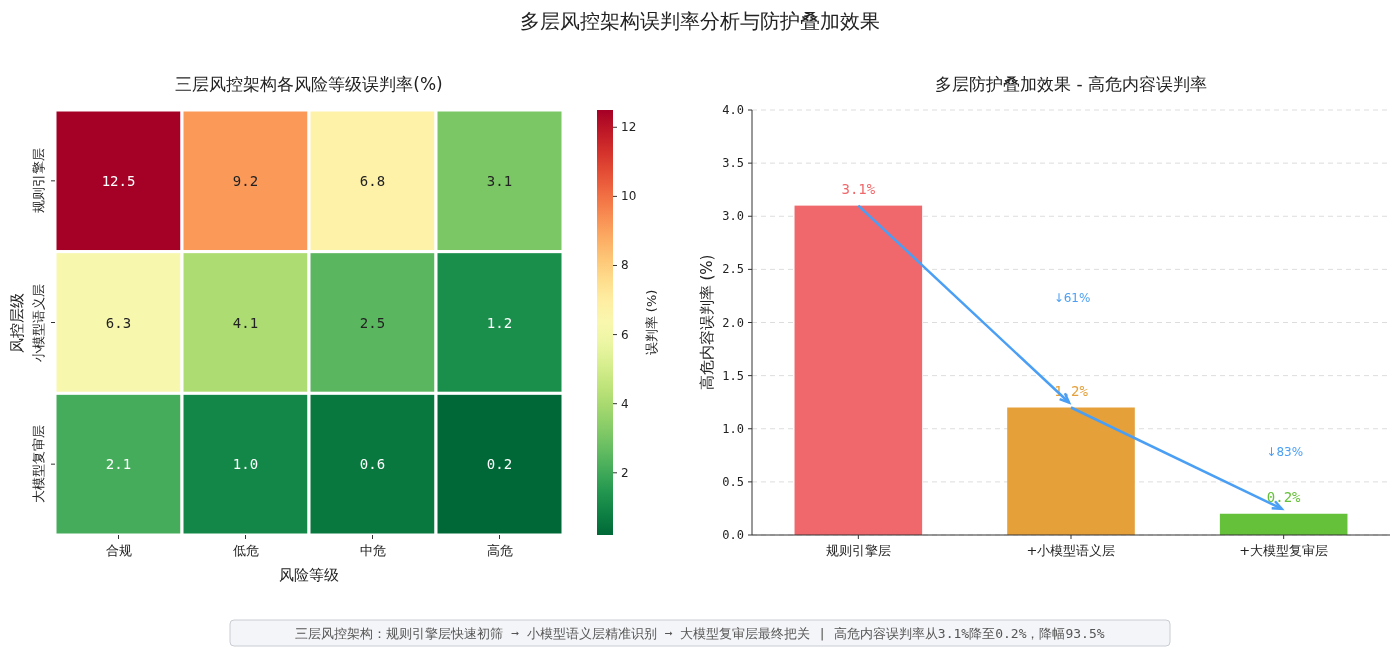  What do you see at coordinates (309, 575) in the screenshot?
I see `x-axis-title: 风险等级` at bounding box center [309, 575].